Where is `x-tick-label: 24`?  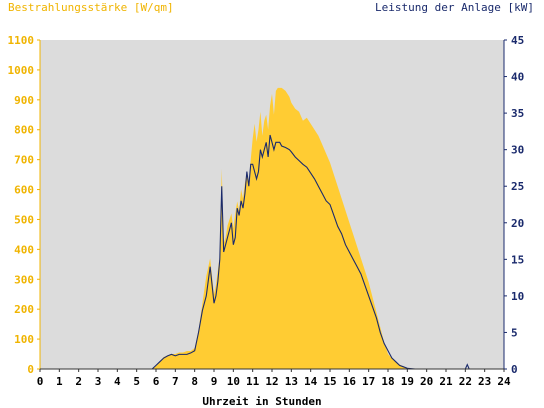 x-tick-label: 24 is located at coordinates (504, 381).